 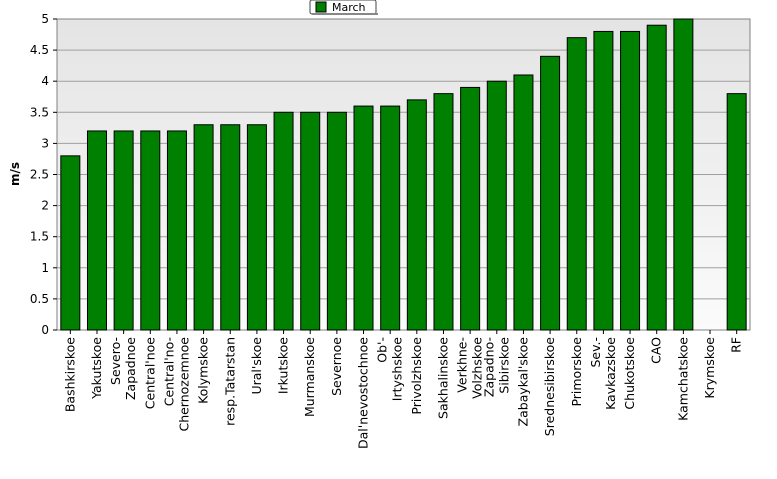 I want to click on x-tick-label: Srednesibirskoe, so click(x=549, y=387).